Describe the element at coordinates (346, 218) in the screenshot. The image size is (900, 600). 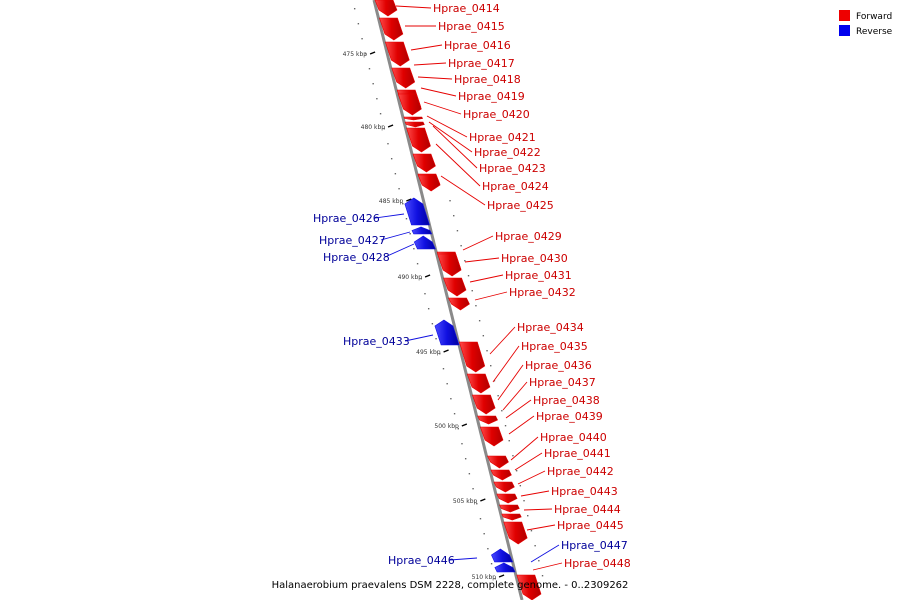
I see `gene-label-hprae-0426: Hprae_0426` at that location.